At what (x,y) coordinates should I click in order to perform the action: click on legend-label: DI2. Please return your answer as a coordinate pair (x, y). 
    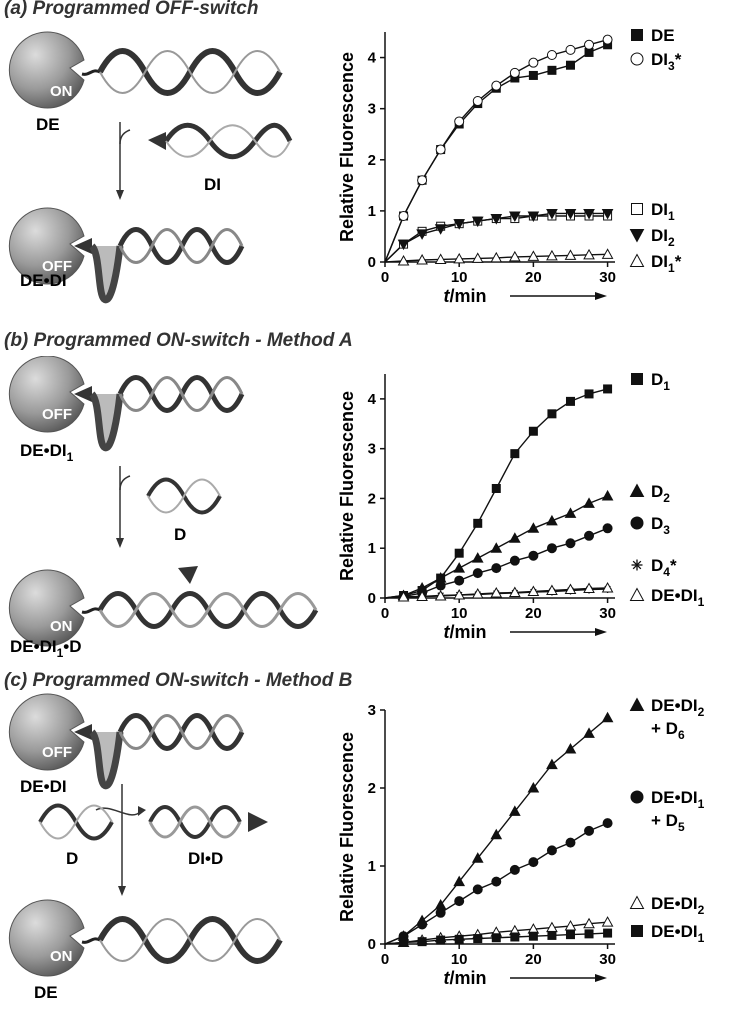
    Looking at the image, I should click on (663, 237).